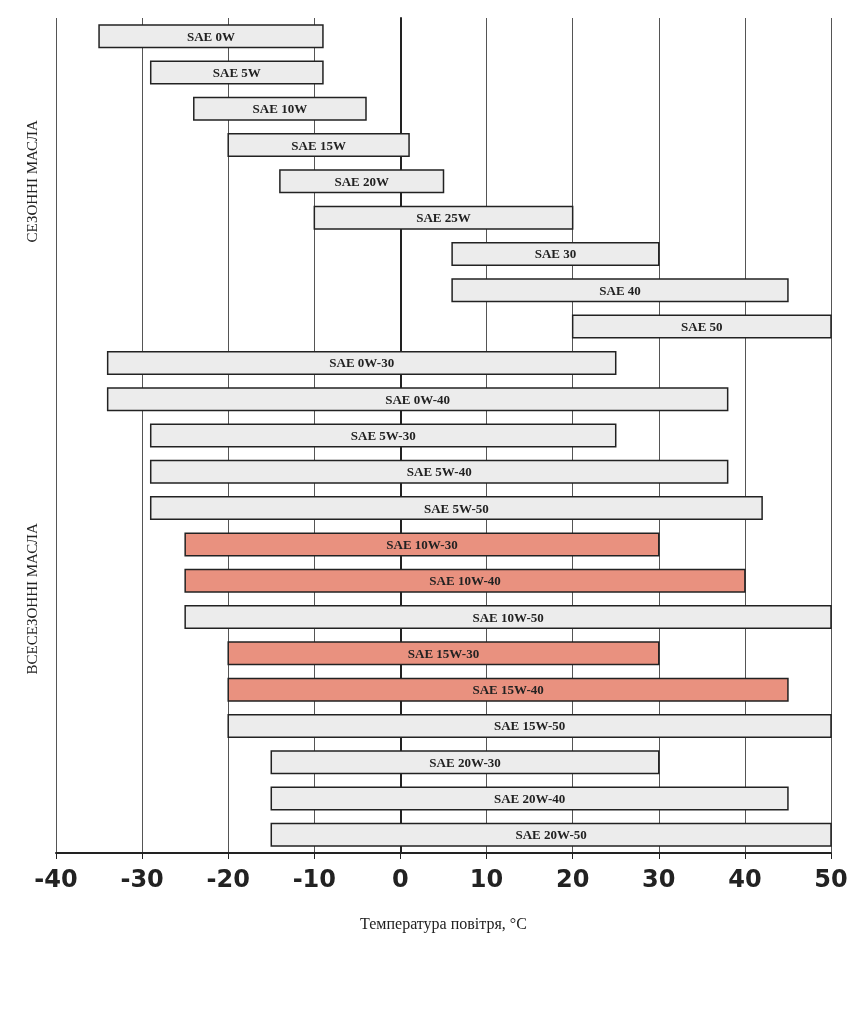 The height and width of the screenshot is (1014, 861). What do you see at coordinates (383, 435) in the screenshot?
I see `y-tick-label: SAE 5W-30` at bounding box center [383, 435].